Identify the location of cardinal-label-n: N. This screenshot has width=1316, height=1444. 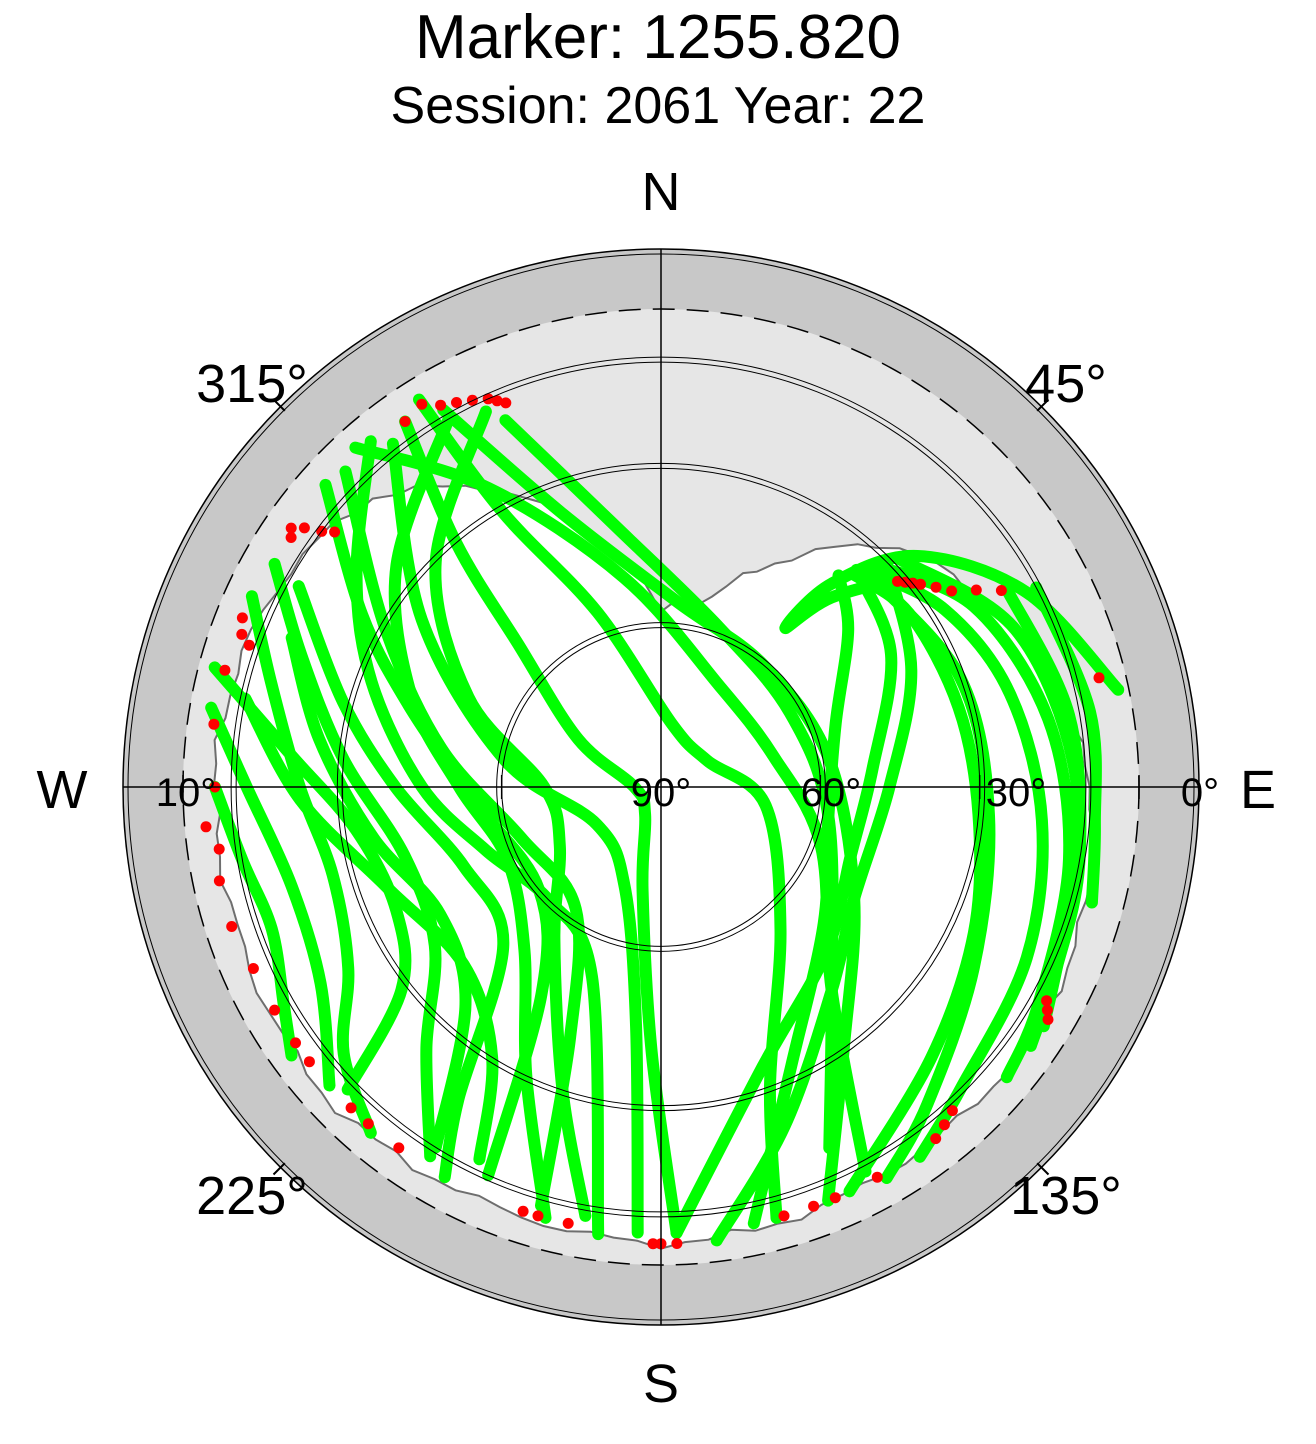
(661, 192).